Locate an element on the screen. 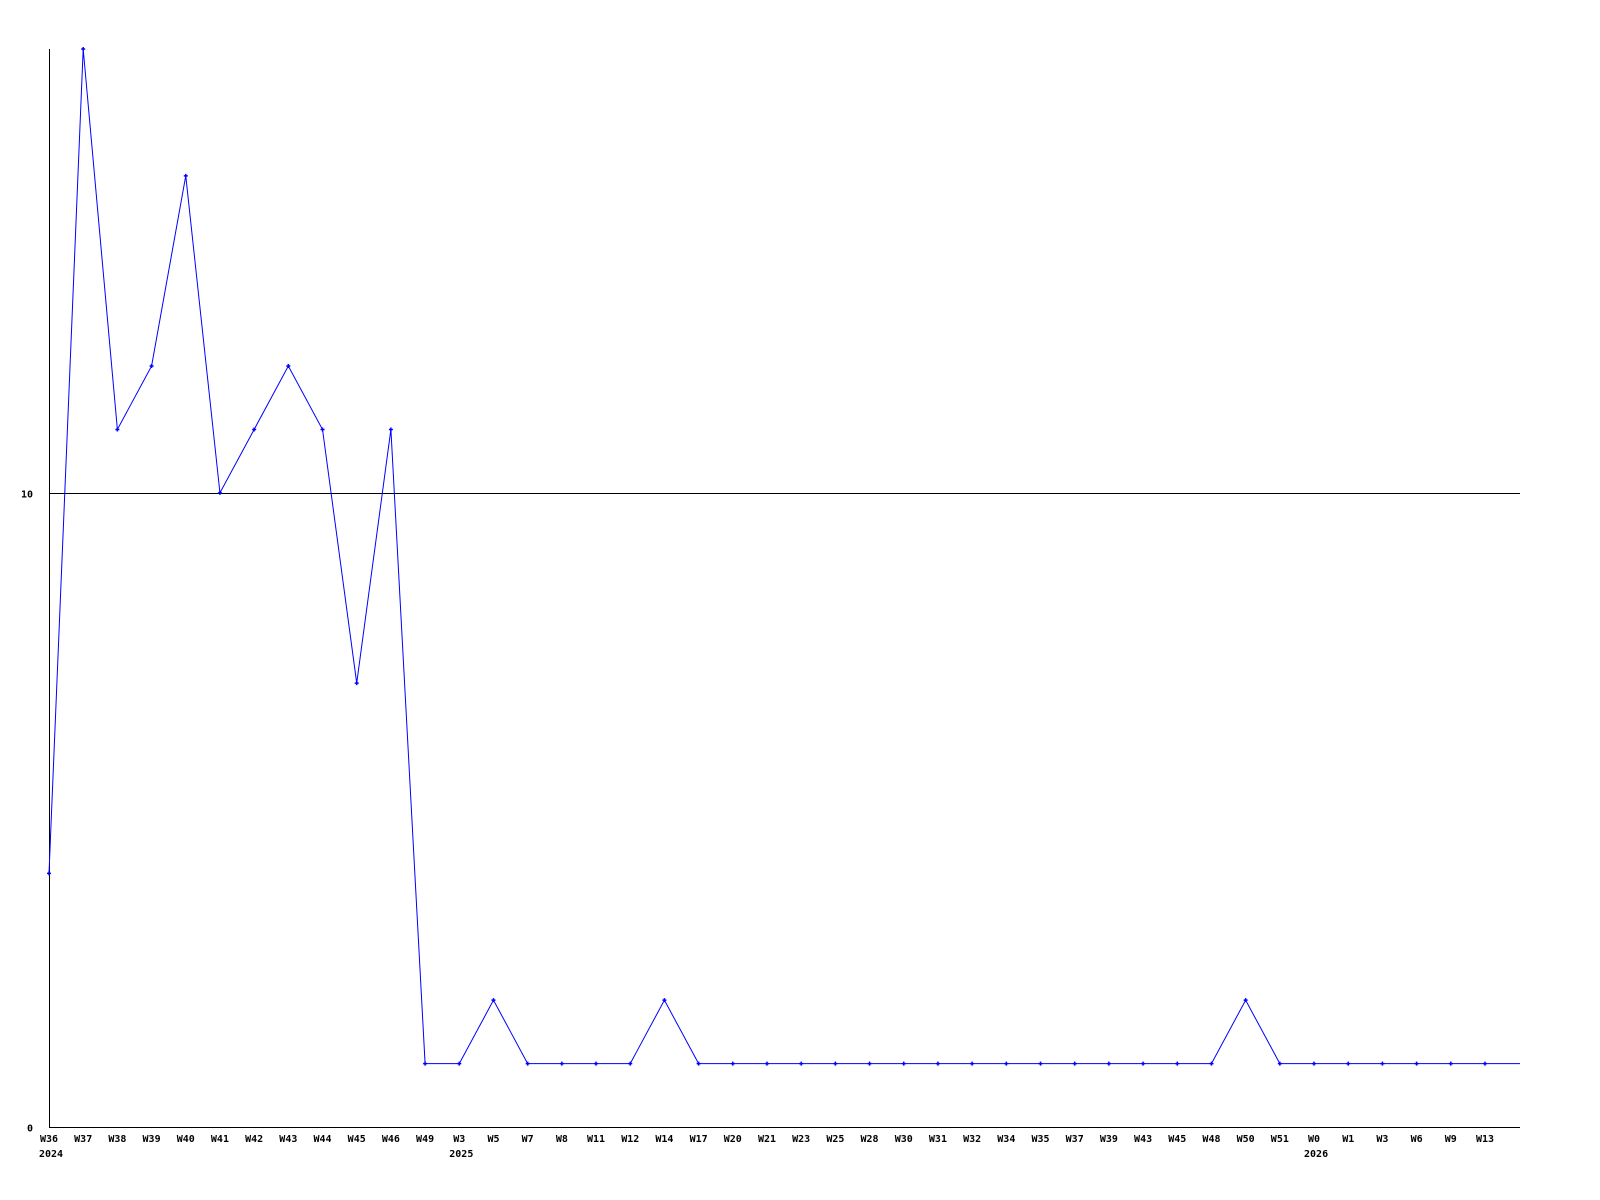 This screenshot has width=1600, height=1200. x-tick-label: W20 is located at coordinates (733, 1139).